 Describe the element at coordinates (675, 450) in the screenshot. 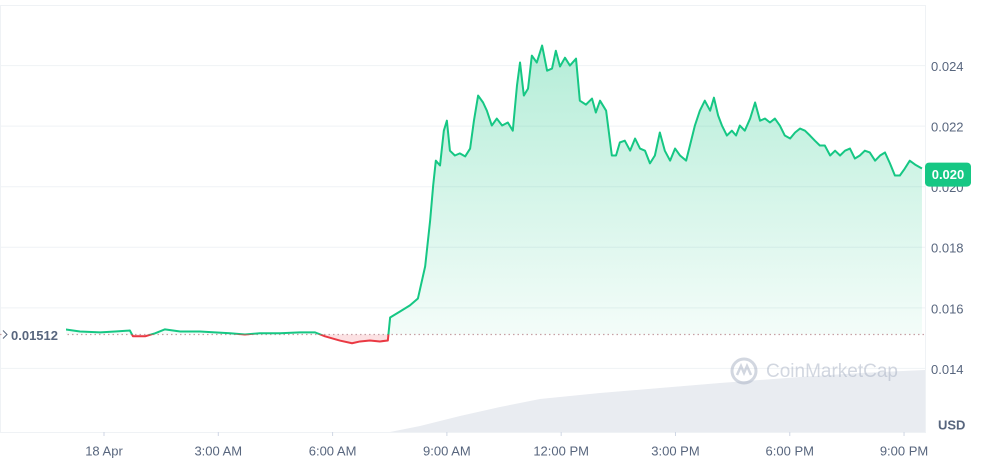

I see `x-tick-label: 3:00 PM` at that location.